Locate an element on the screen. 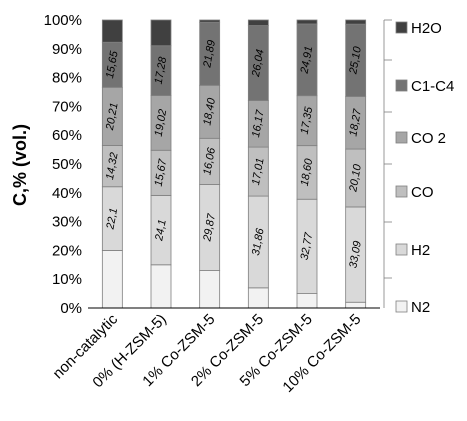 The image size is (467, 421). legend-label: H2O is located at coordinates (426, 28).